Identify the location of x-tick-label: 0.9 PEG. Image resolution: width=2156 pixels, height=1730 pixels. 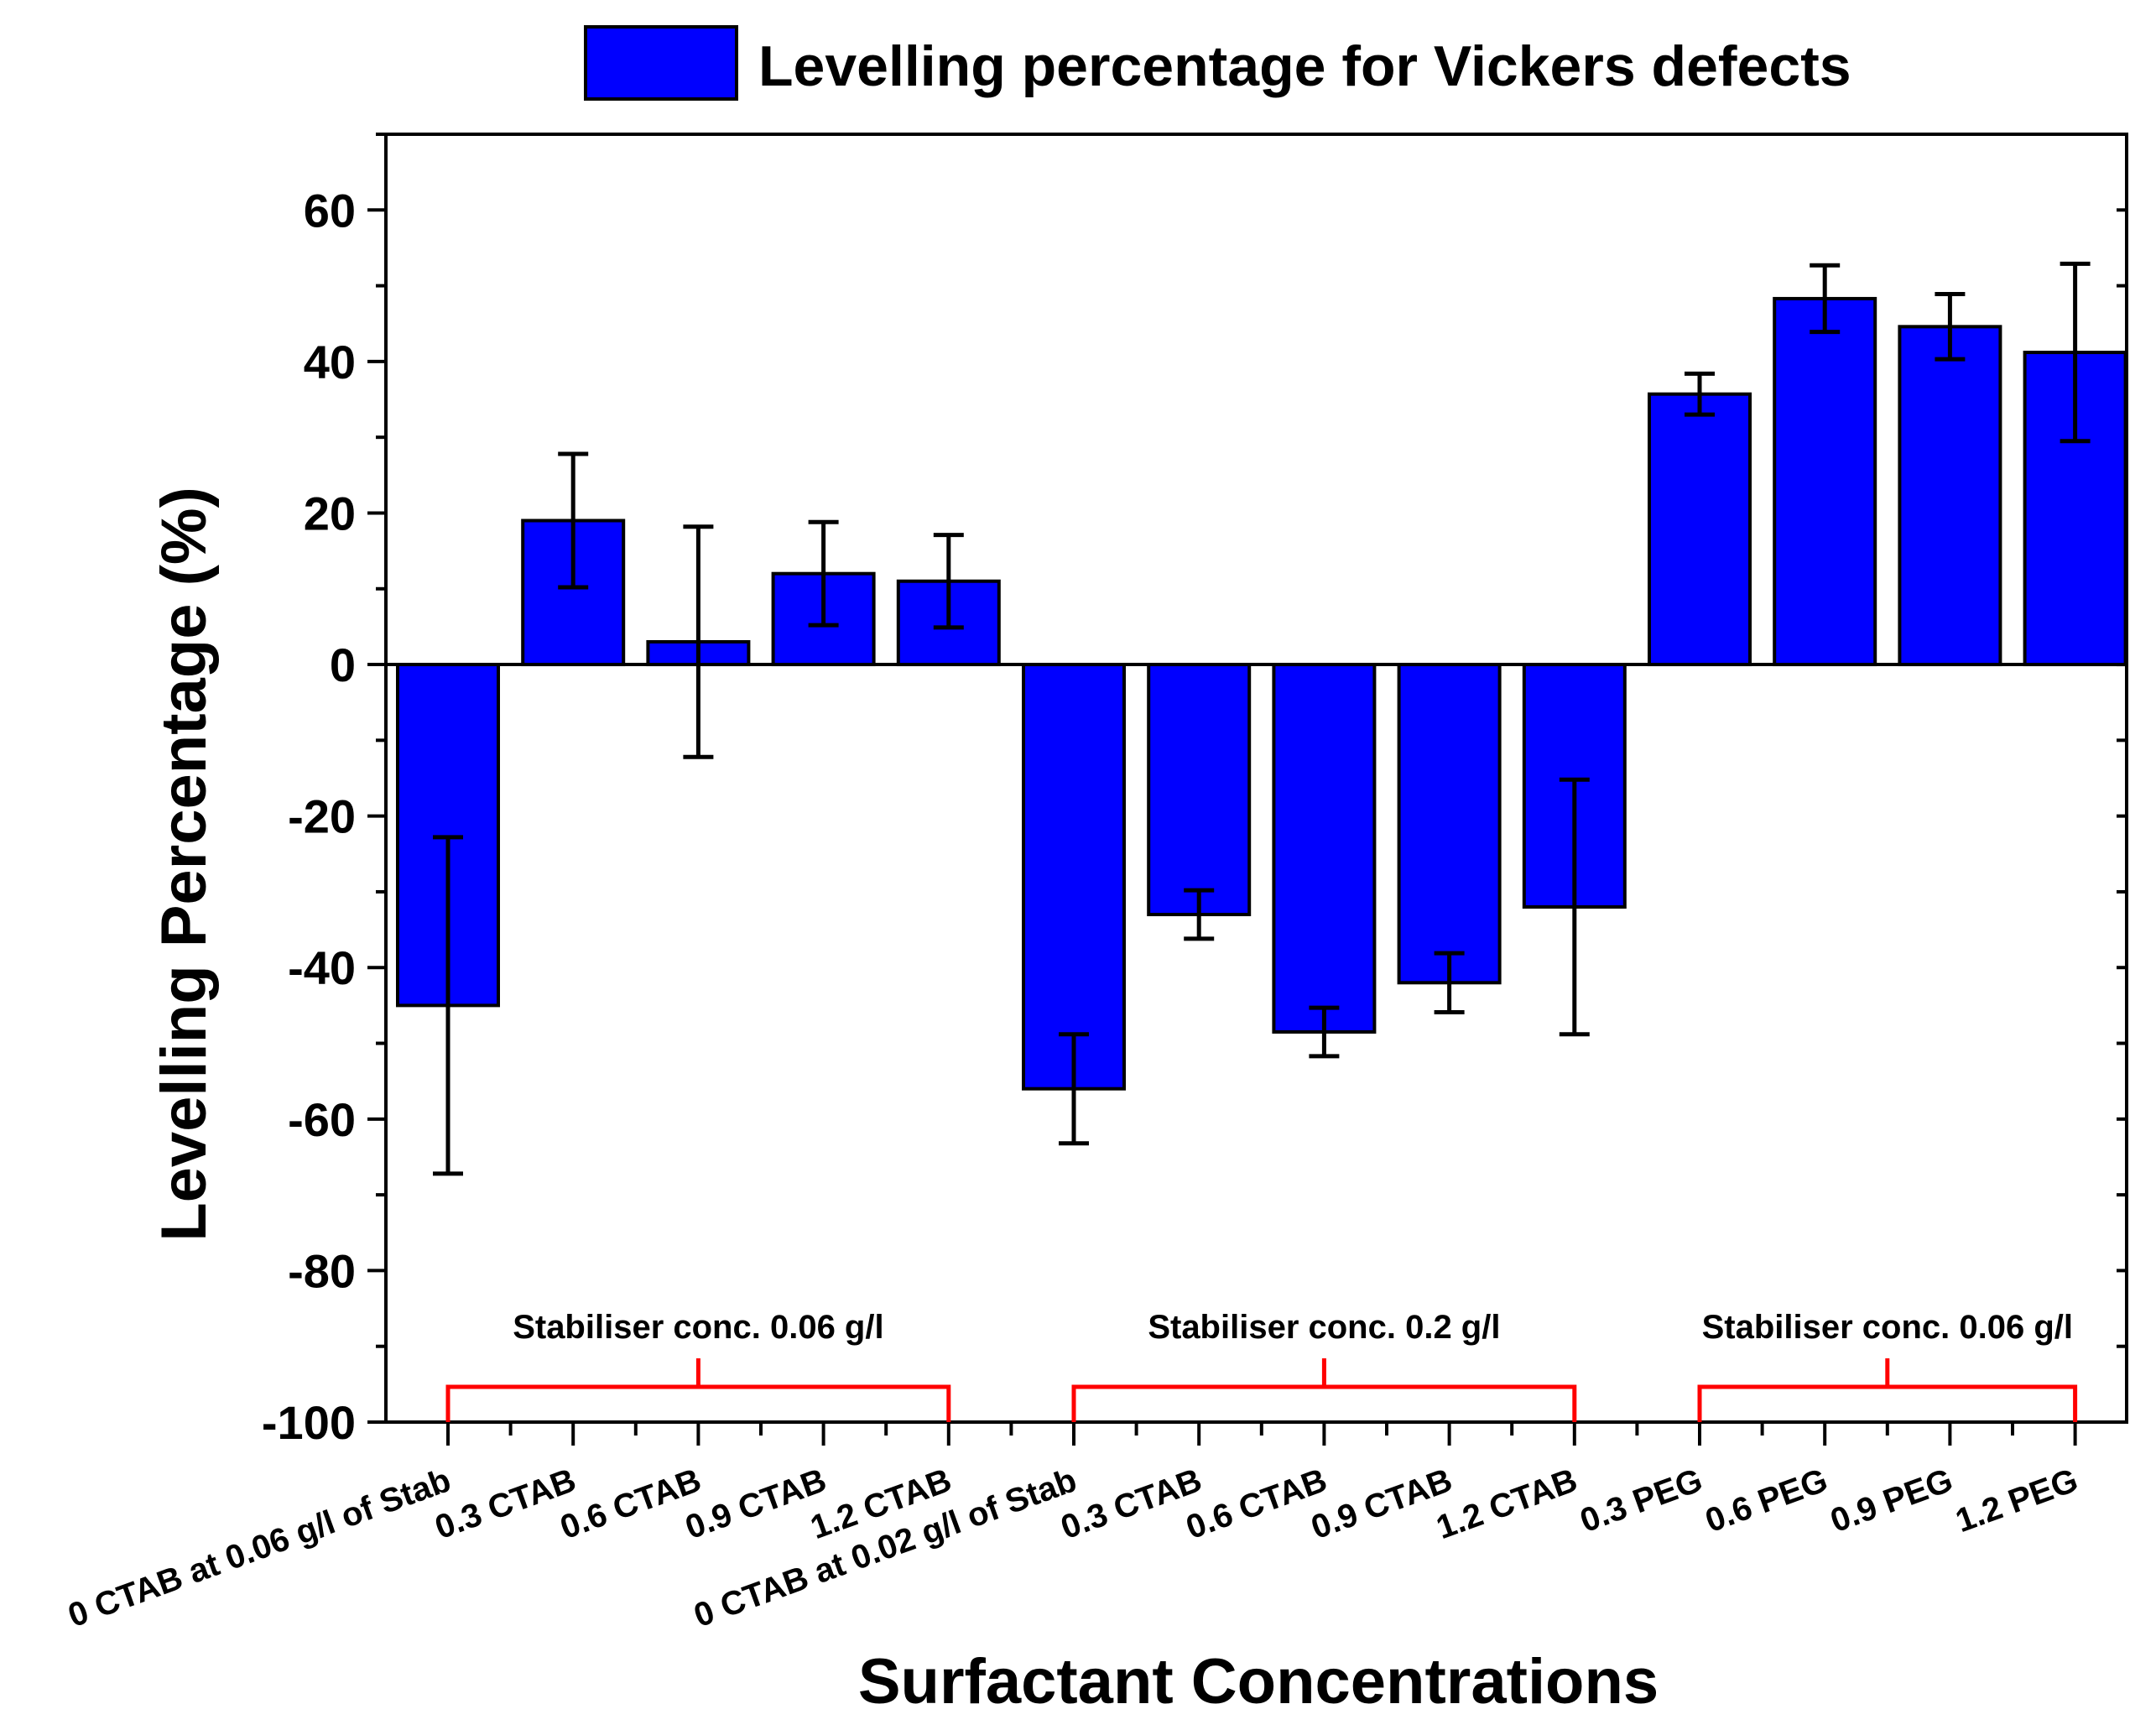
(1891, 1501).